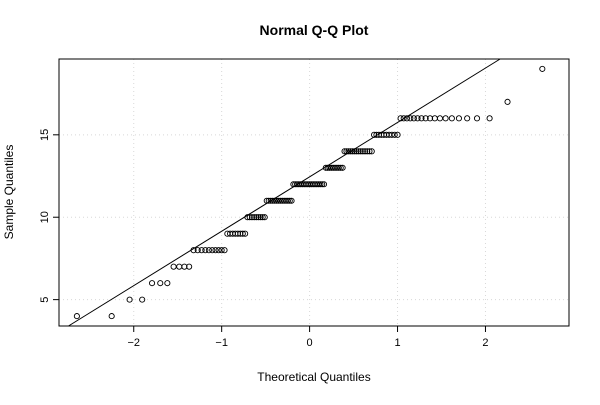 The image size is (600, 405). Describe the element at coordinates (45, 135) in the screenshot. I see `y-tick-label: 15` at that location.